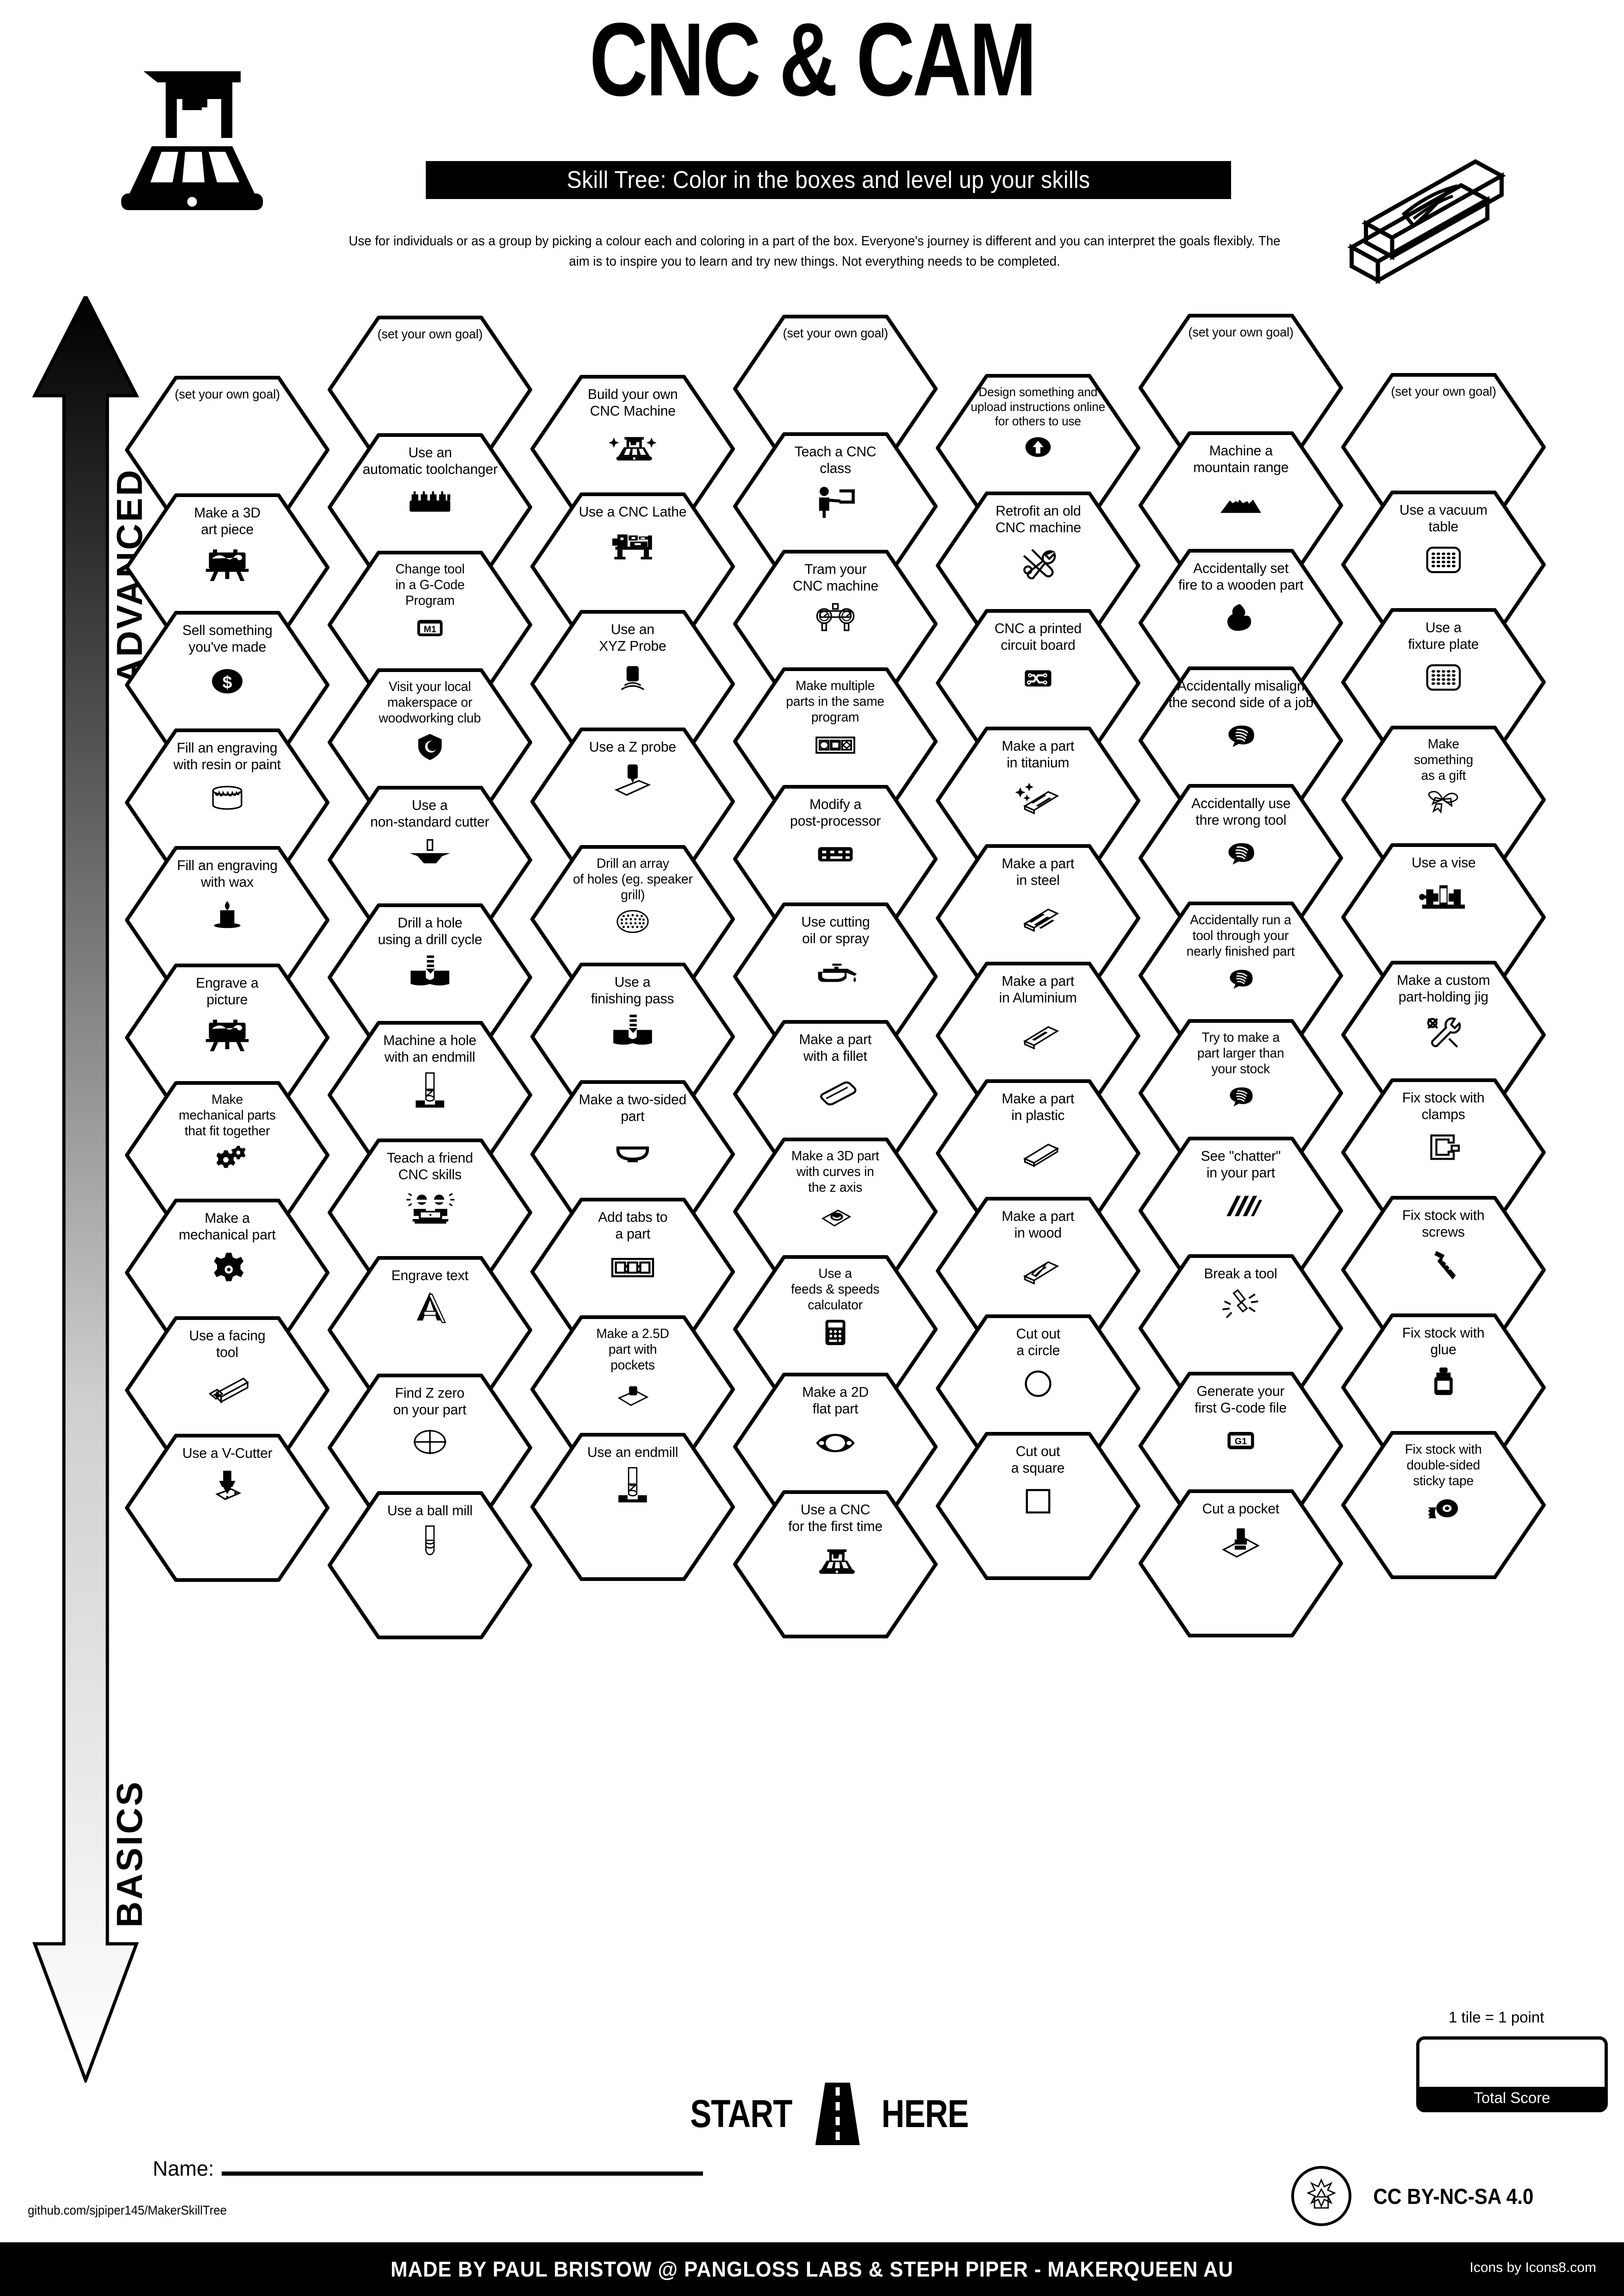 The height and width of the screenshot is (2296, 1624). Describe the element at coordinates (1512, 2074) in the screenshot. I see `total-score-box: Total Score` at that location.